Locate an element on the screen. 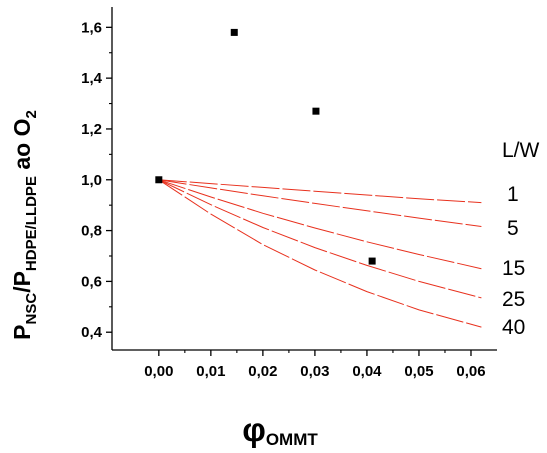  y-axis-title-p1: P is located at coordinates (22, 331).